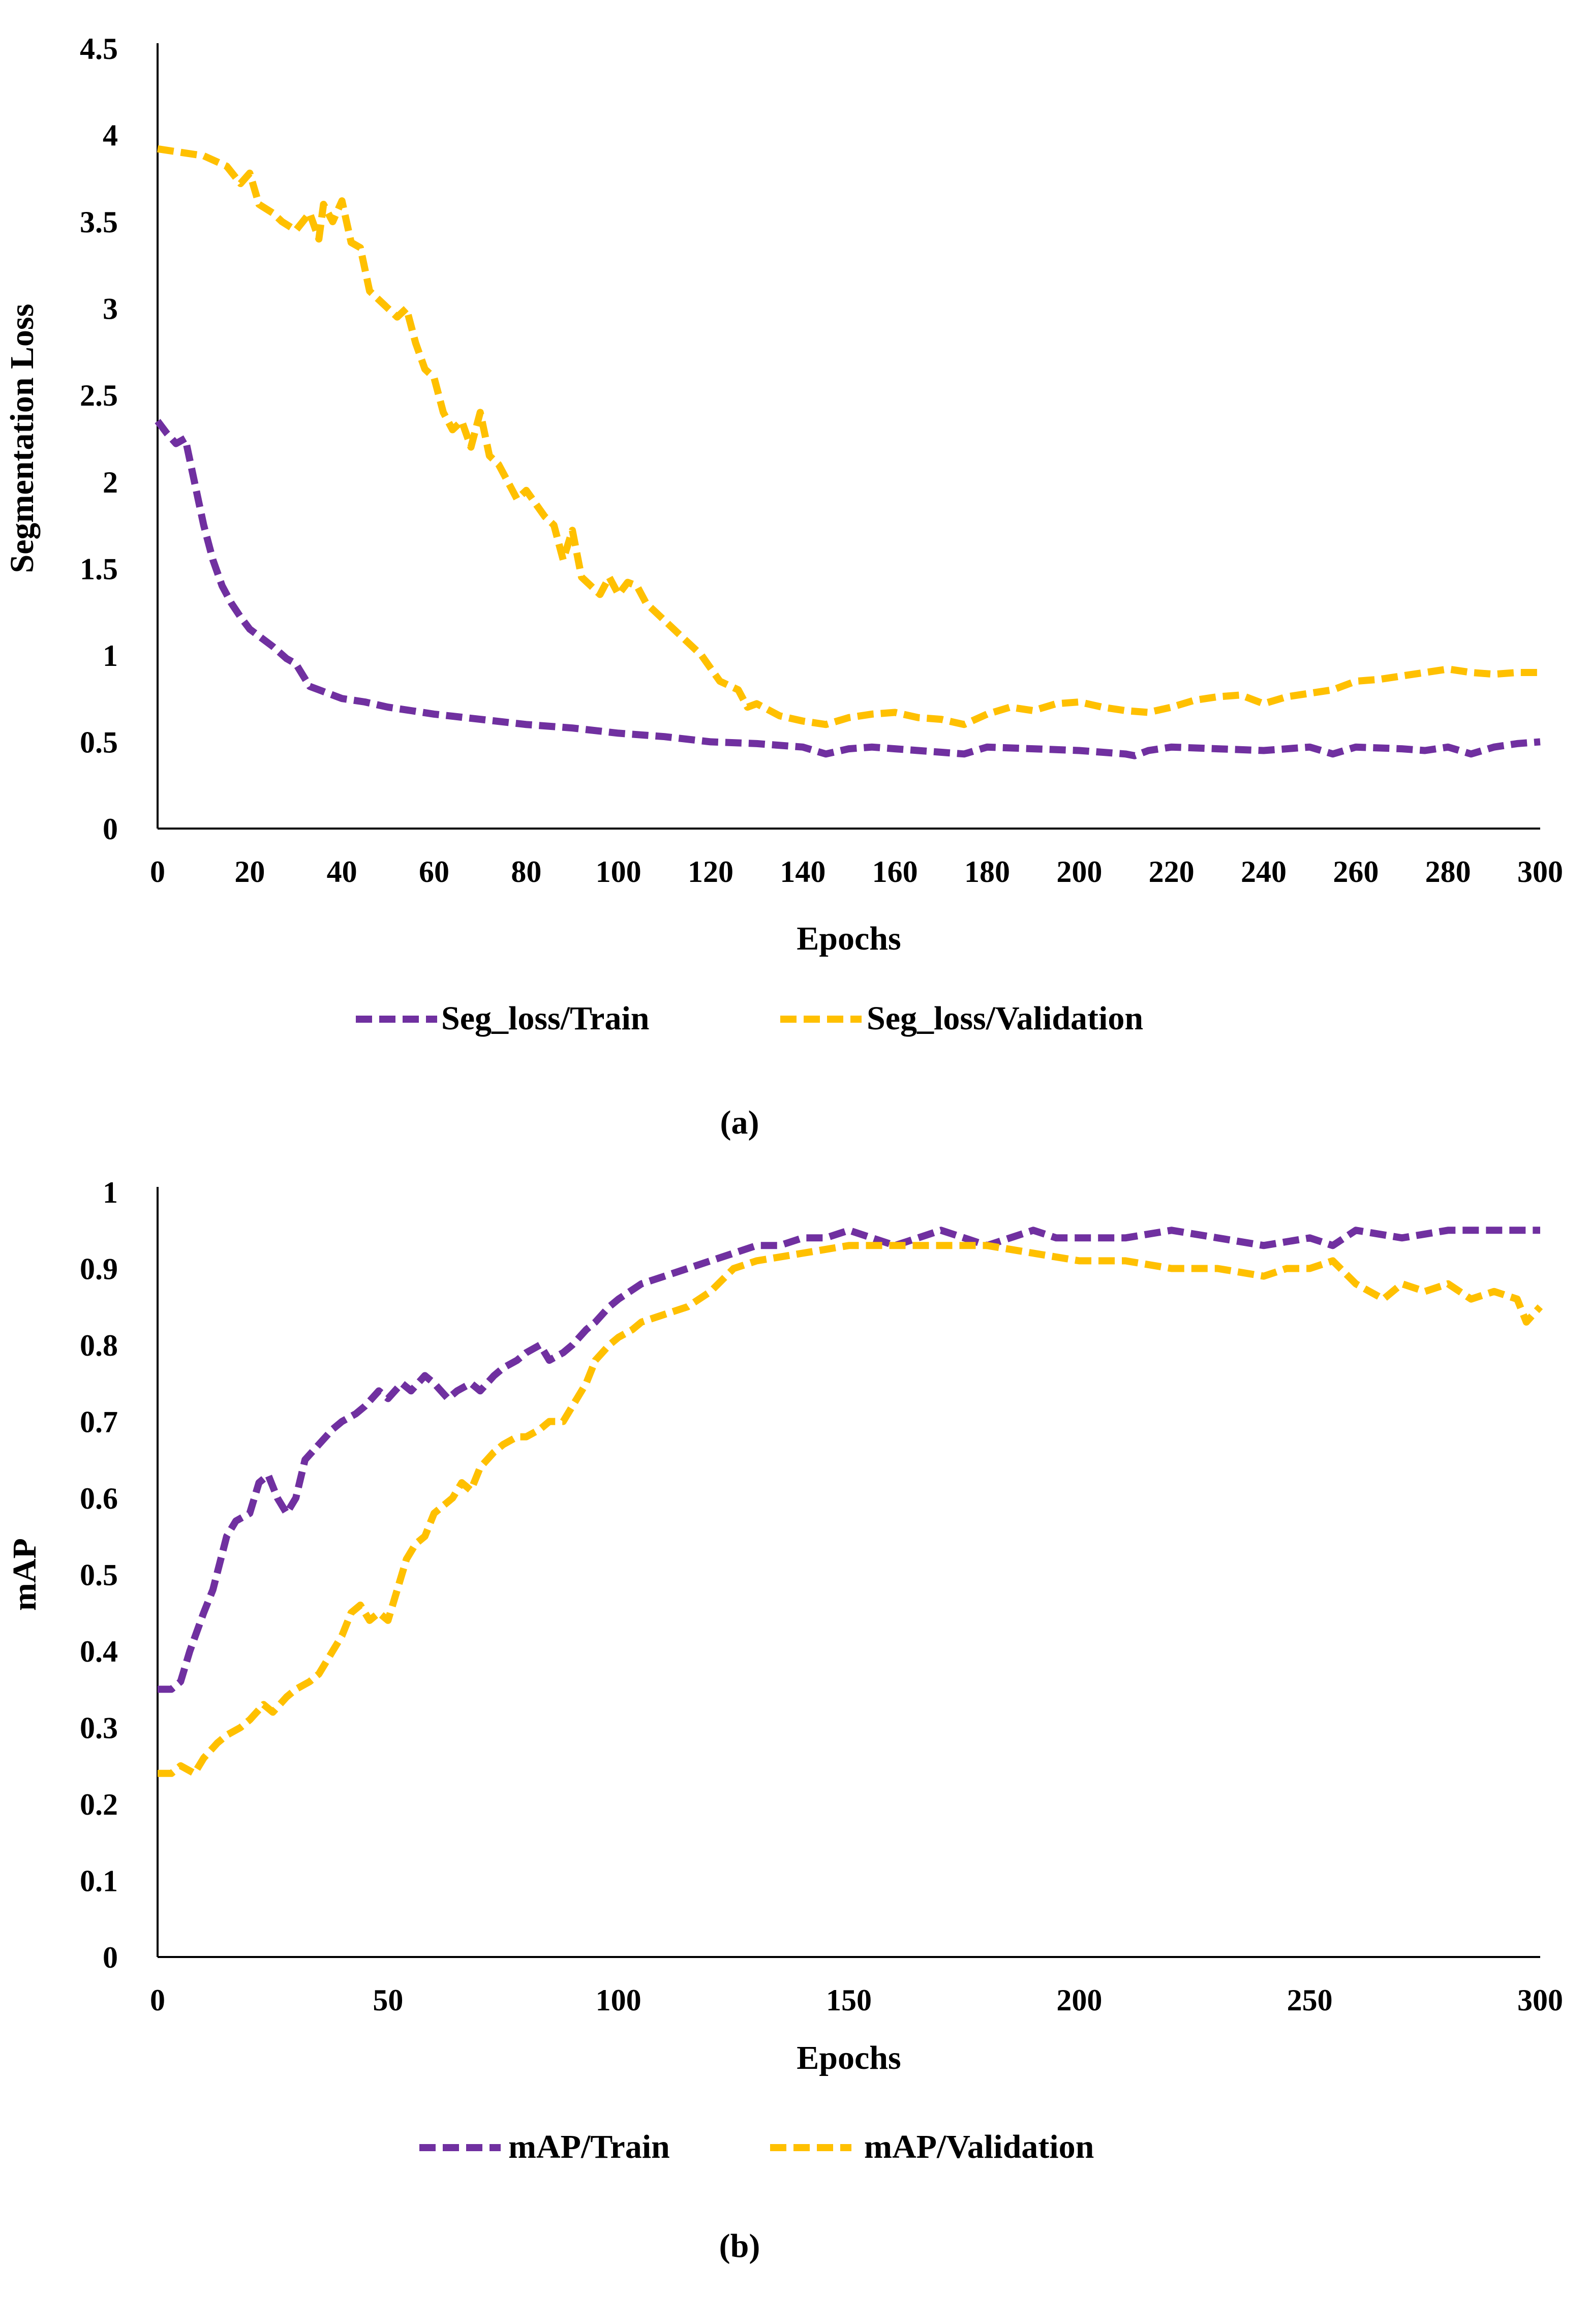 This screenshot has height=2324, width=1590. Describe the element at coordinates (1448, 872) in the screenshot. I see `x-tick-label: 280` at that location.